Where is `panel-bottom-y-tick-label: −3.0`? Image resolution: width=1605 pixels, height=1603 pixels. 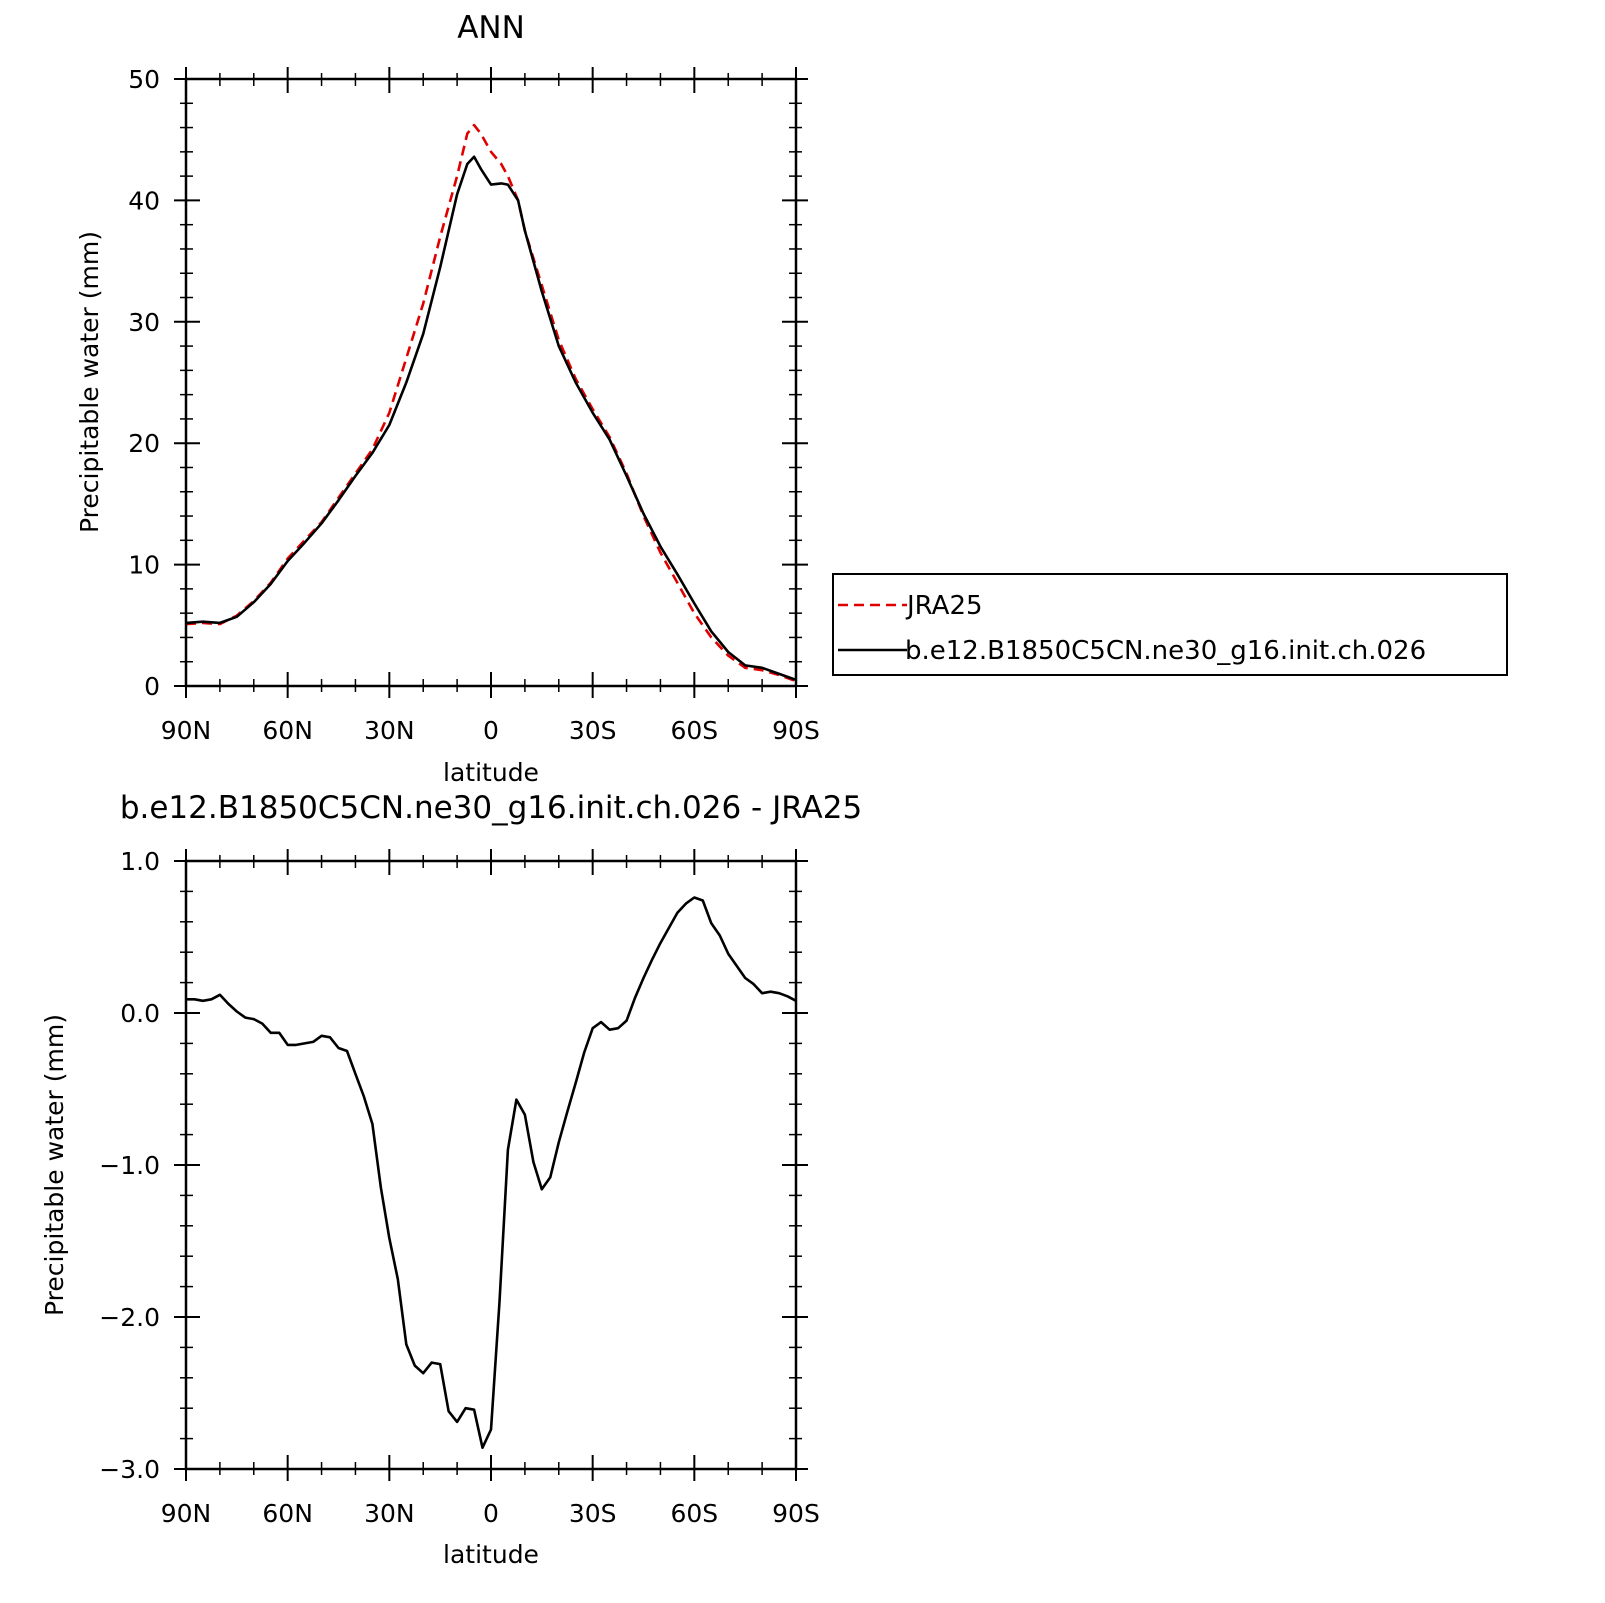 panel-bottom-y-tick-label: −3.0 is located at coordinates (129, 1469).